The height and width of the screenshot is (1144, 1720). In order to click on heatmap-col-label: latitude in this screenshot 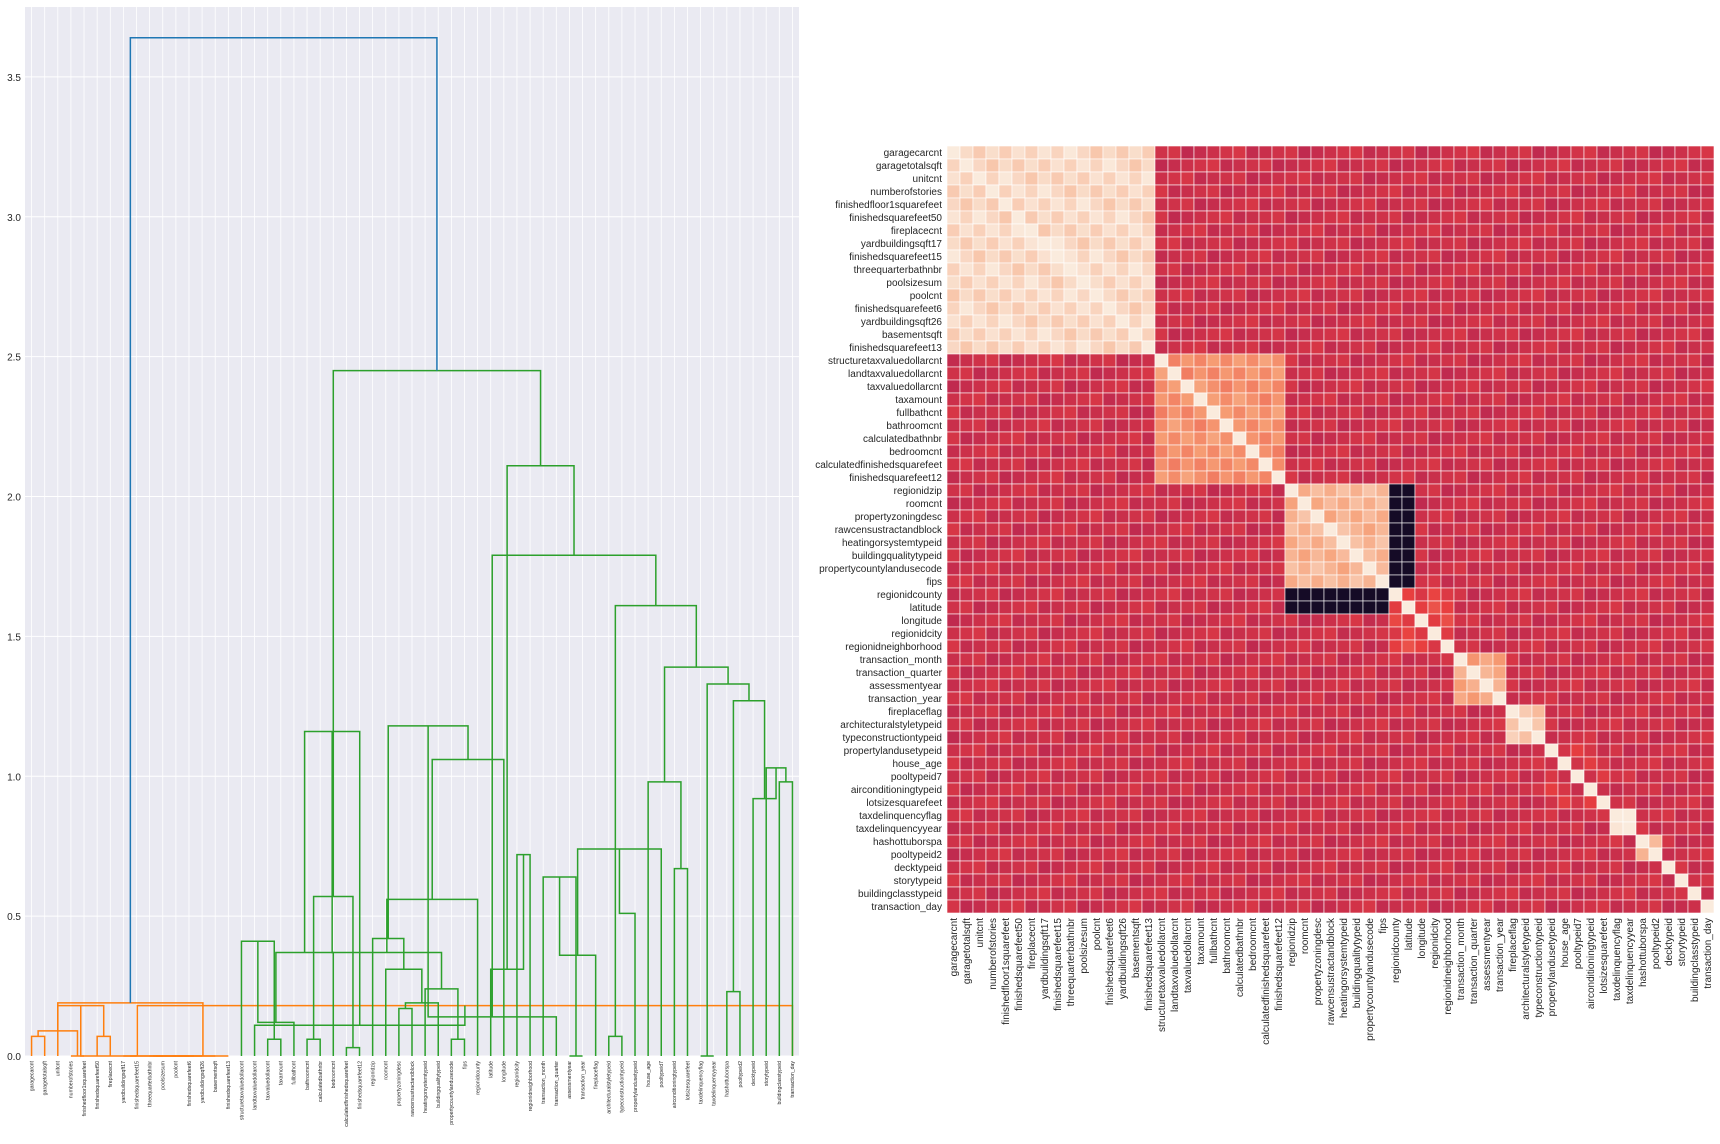, I will do `click(1409, 934)`.